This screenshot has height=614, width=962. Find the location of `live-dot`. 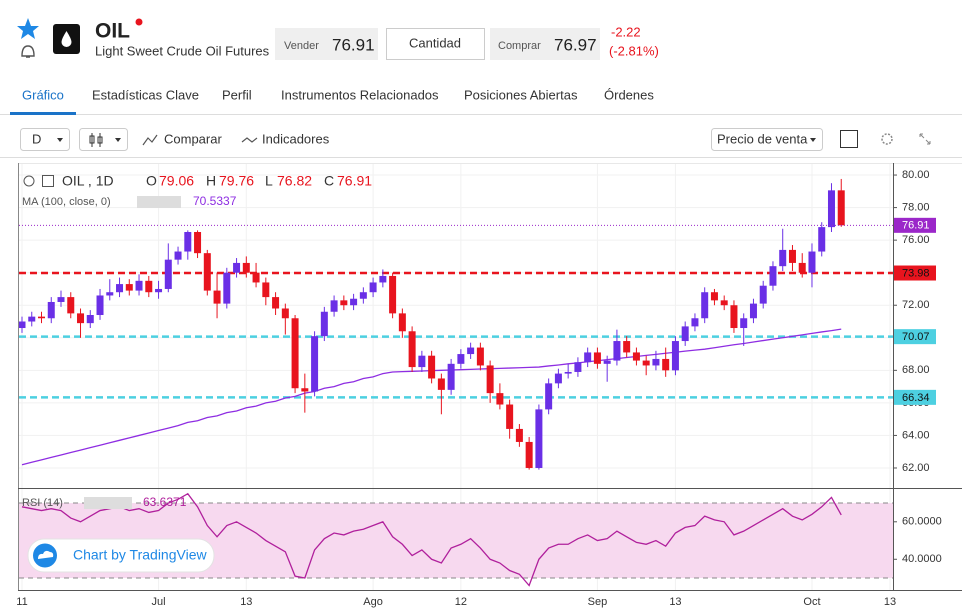

live-dot is located at coordinates (139, 22).